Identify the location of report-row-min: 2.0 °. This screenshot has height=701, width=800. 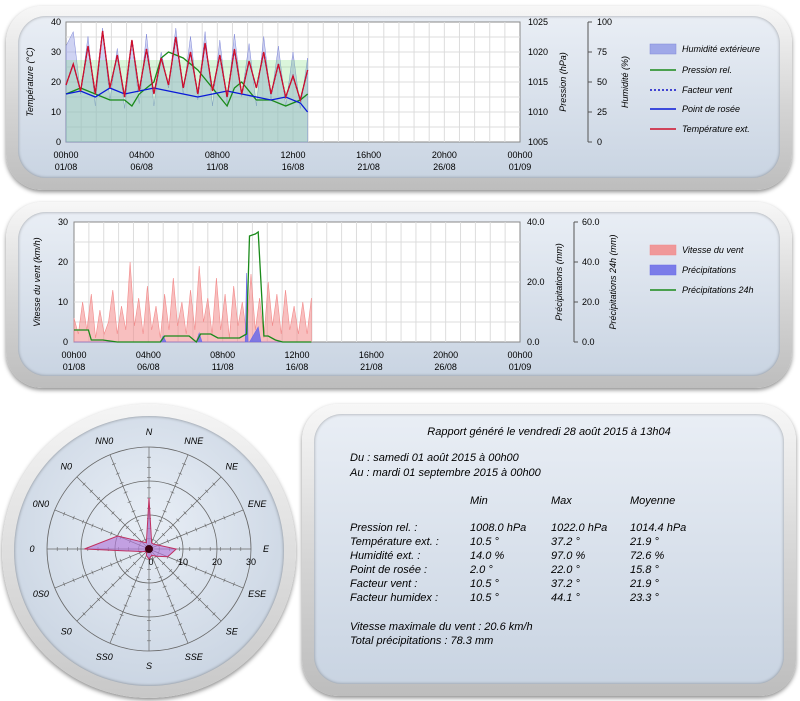
(481, 570).